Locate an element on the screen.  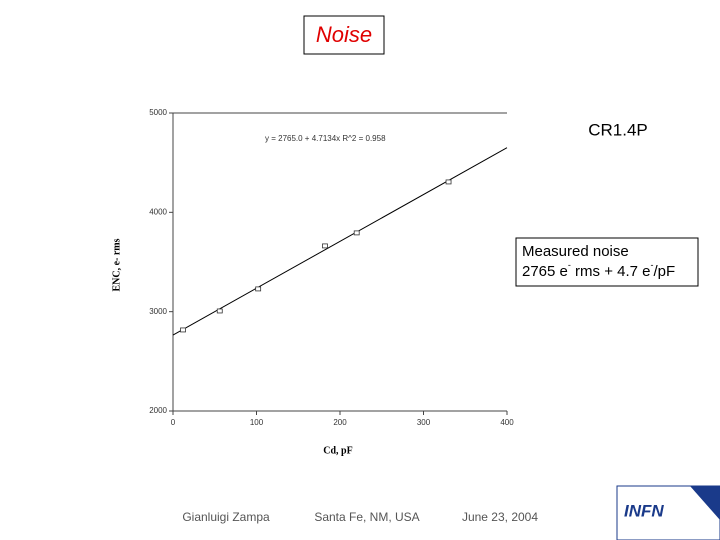
title-box is located at coordinates (344, 35).